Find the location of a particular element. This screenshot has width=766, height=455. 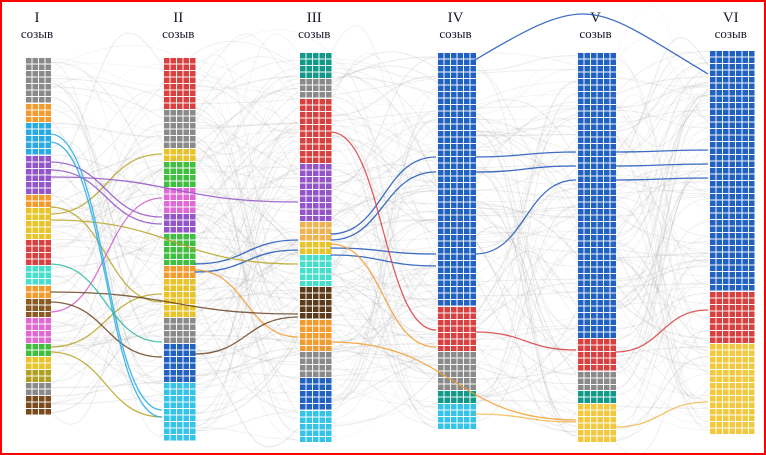

column-header-IV: IV созыв is located at coordinates (456, 25).